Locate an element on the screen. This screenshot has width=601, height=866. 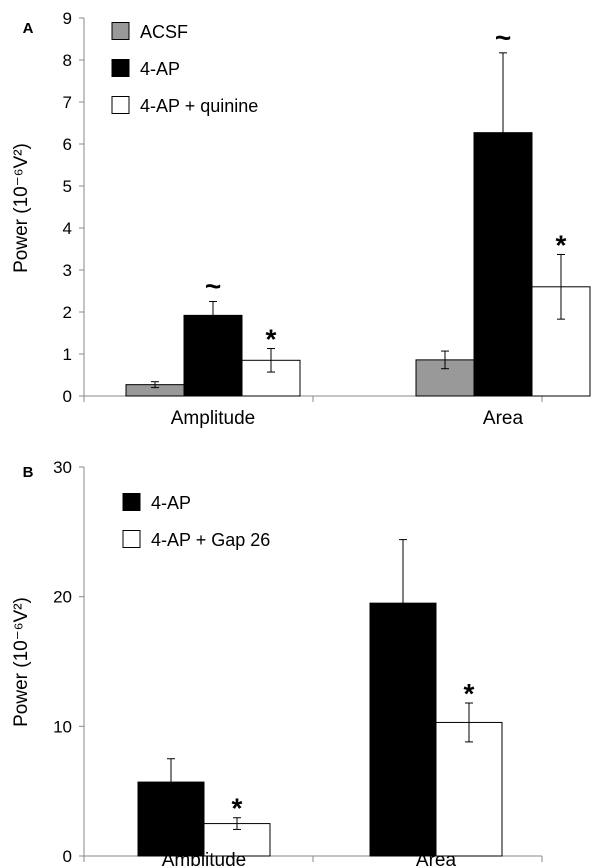
y-tick-label: 30 is located at coordinates (62, 467).